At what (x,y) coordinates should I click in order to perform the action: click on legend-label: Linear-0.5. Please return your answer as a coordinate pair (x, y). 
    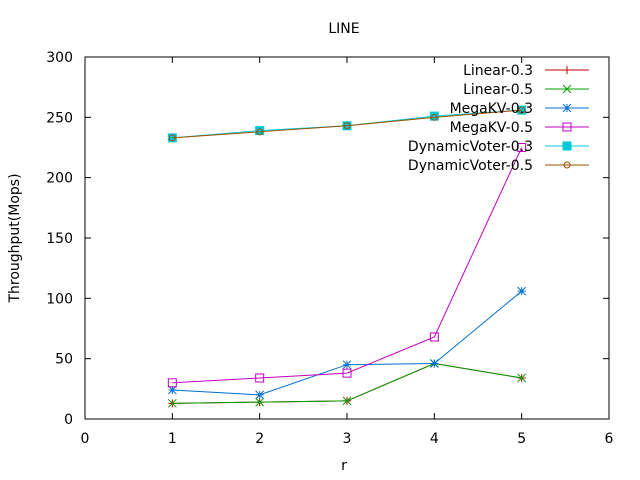
    Looking at the image, I should click on (498, 90).